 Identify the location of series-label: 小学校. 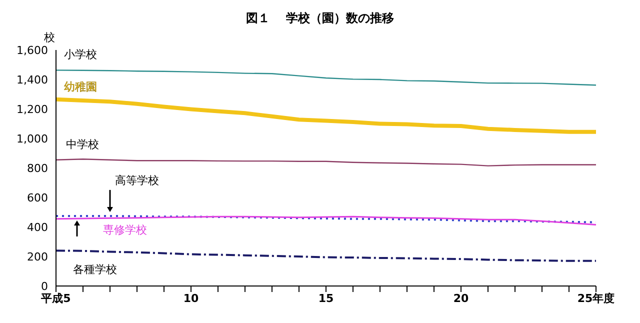
(80, 55).